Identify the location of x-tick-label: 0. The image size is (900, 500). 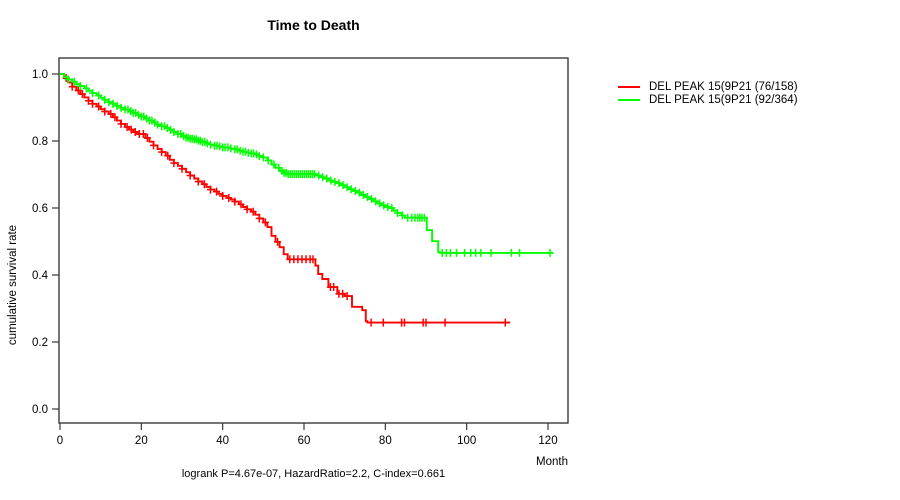
(60, 441).